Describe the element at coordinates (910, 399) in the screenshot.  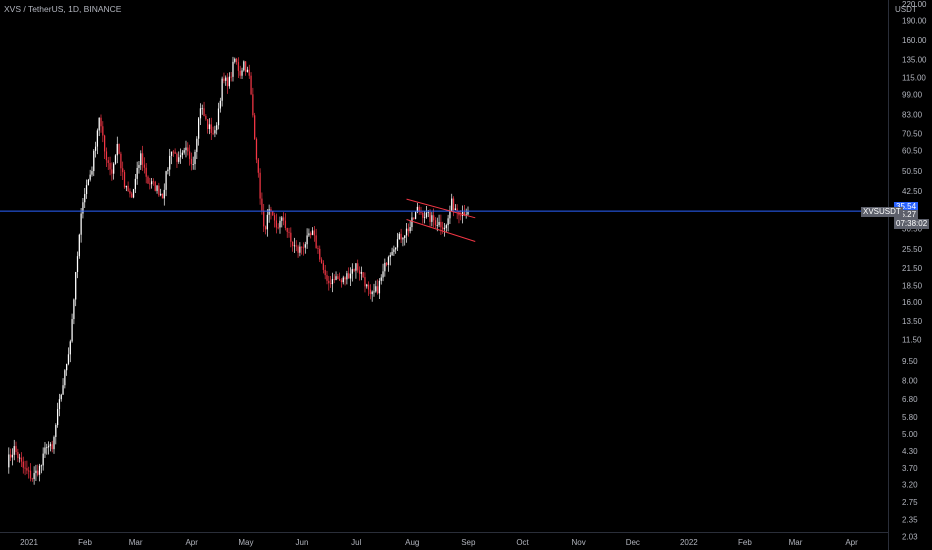
I see `price-tick-label: 6.80` at that location.